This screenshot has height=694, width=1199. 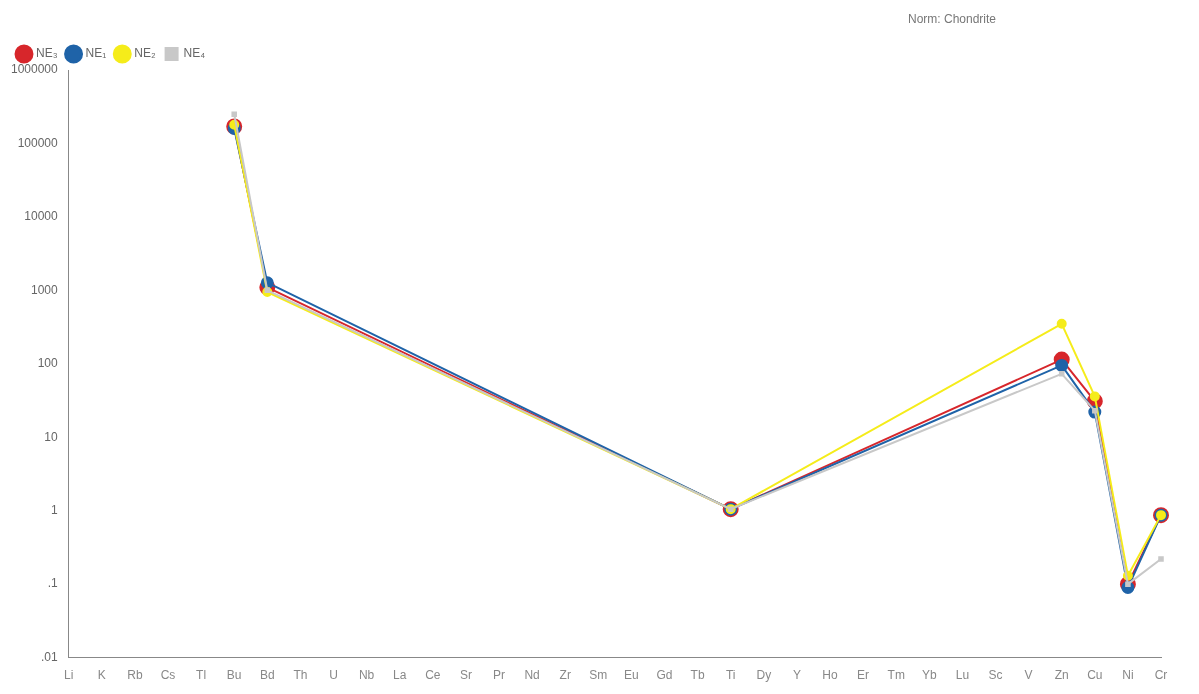 I want to click on y-tick-label: 1000000, so click(x=35, y=69).